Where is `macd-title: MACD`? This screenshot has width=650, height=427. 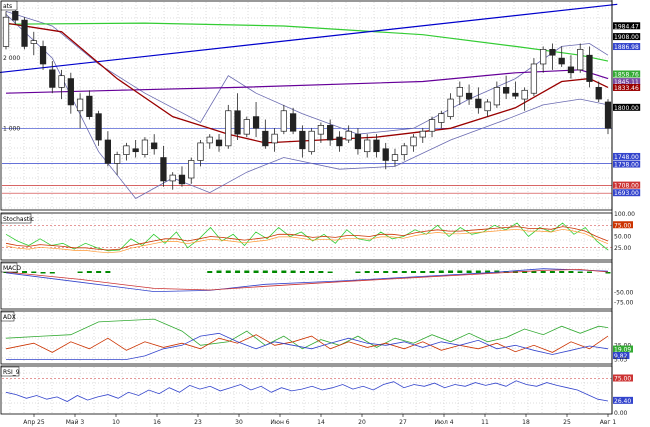 macd-title: MACD is located at coordinates (12, 268).